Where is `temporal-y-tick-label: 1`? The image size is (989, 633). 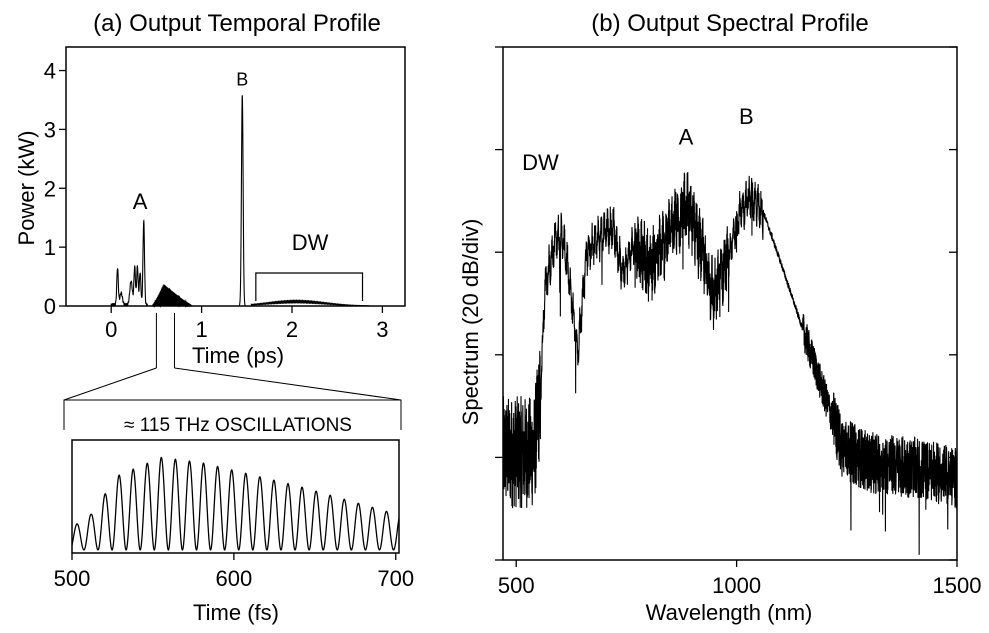 temporal-y-tick-label: 1 is located at coordinates (50, 247).